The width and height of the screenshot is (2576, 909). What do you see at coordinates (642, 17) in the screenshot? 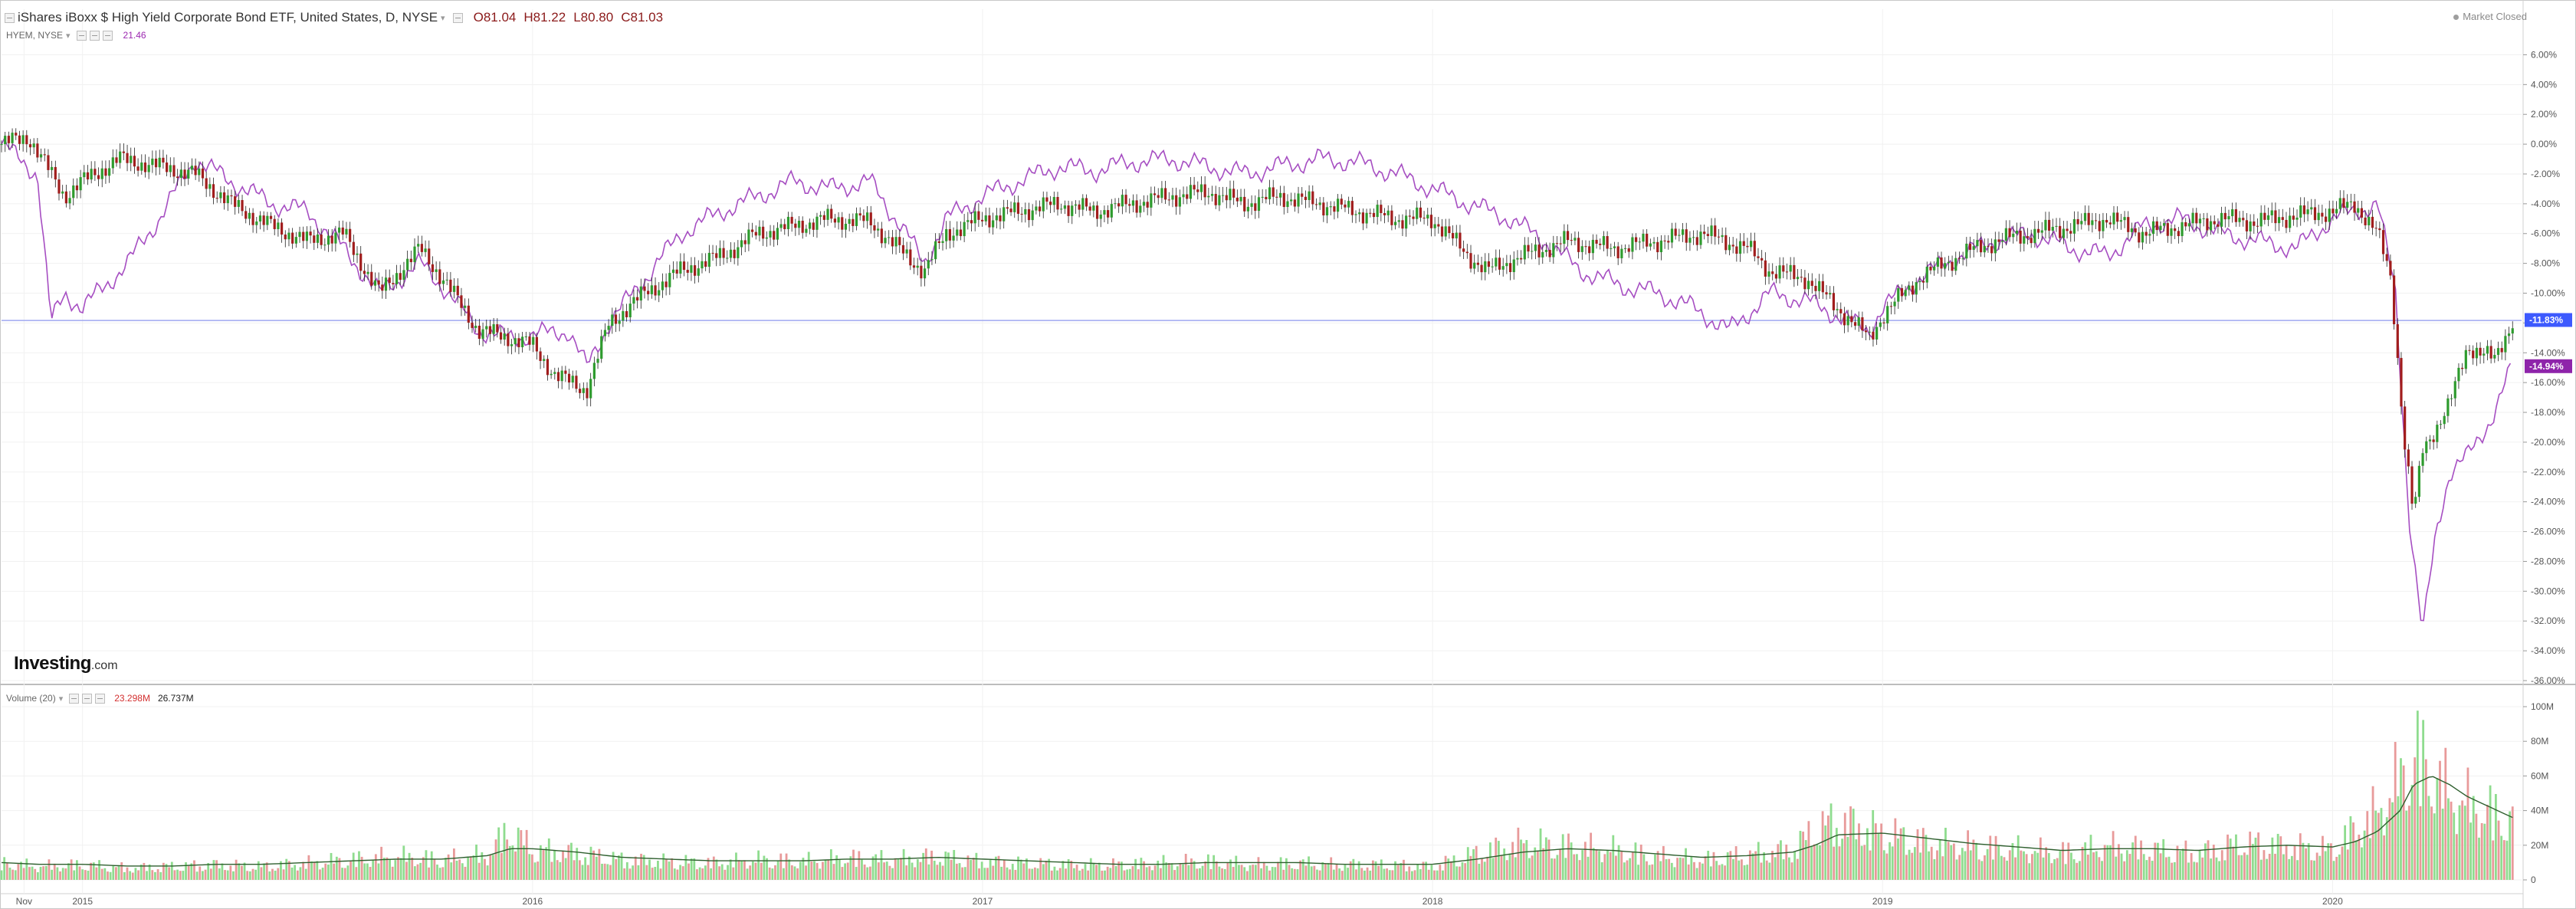
I see `ohlc-close: C81.03` at bounding box center [642, 17].